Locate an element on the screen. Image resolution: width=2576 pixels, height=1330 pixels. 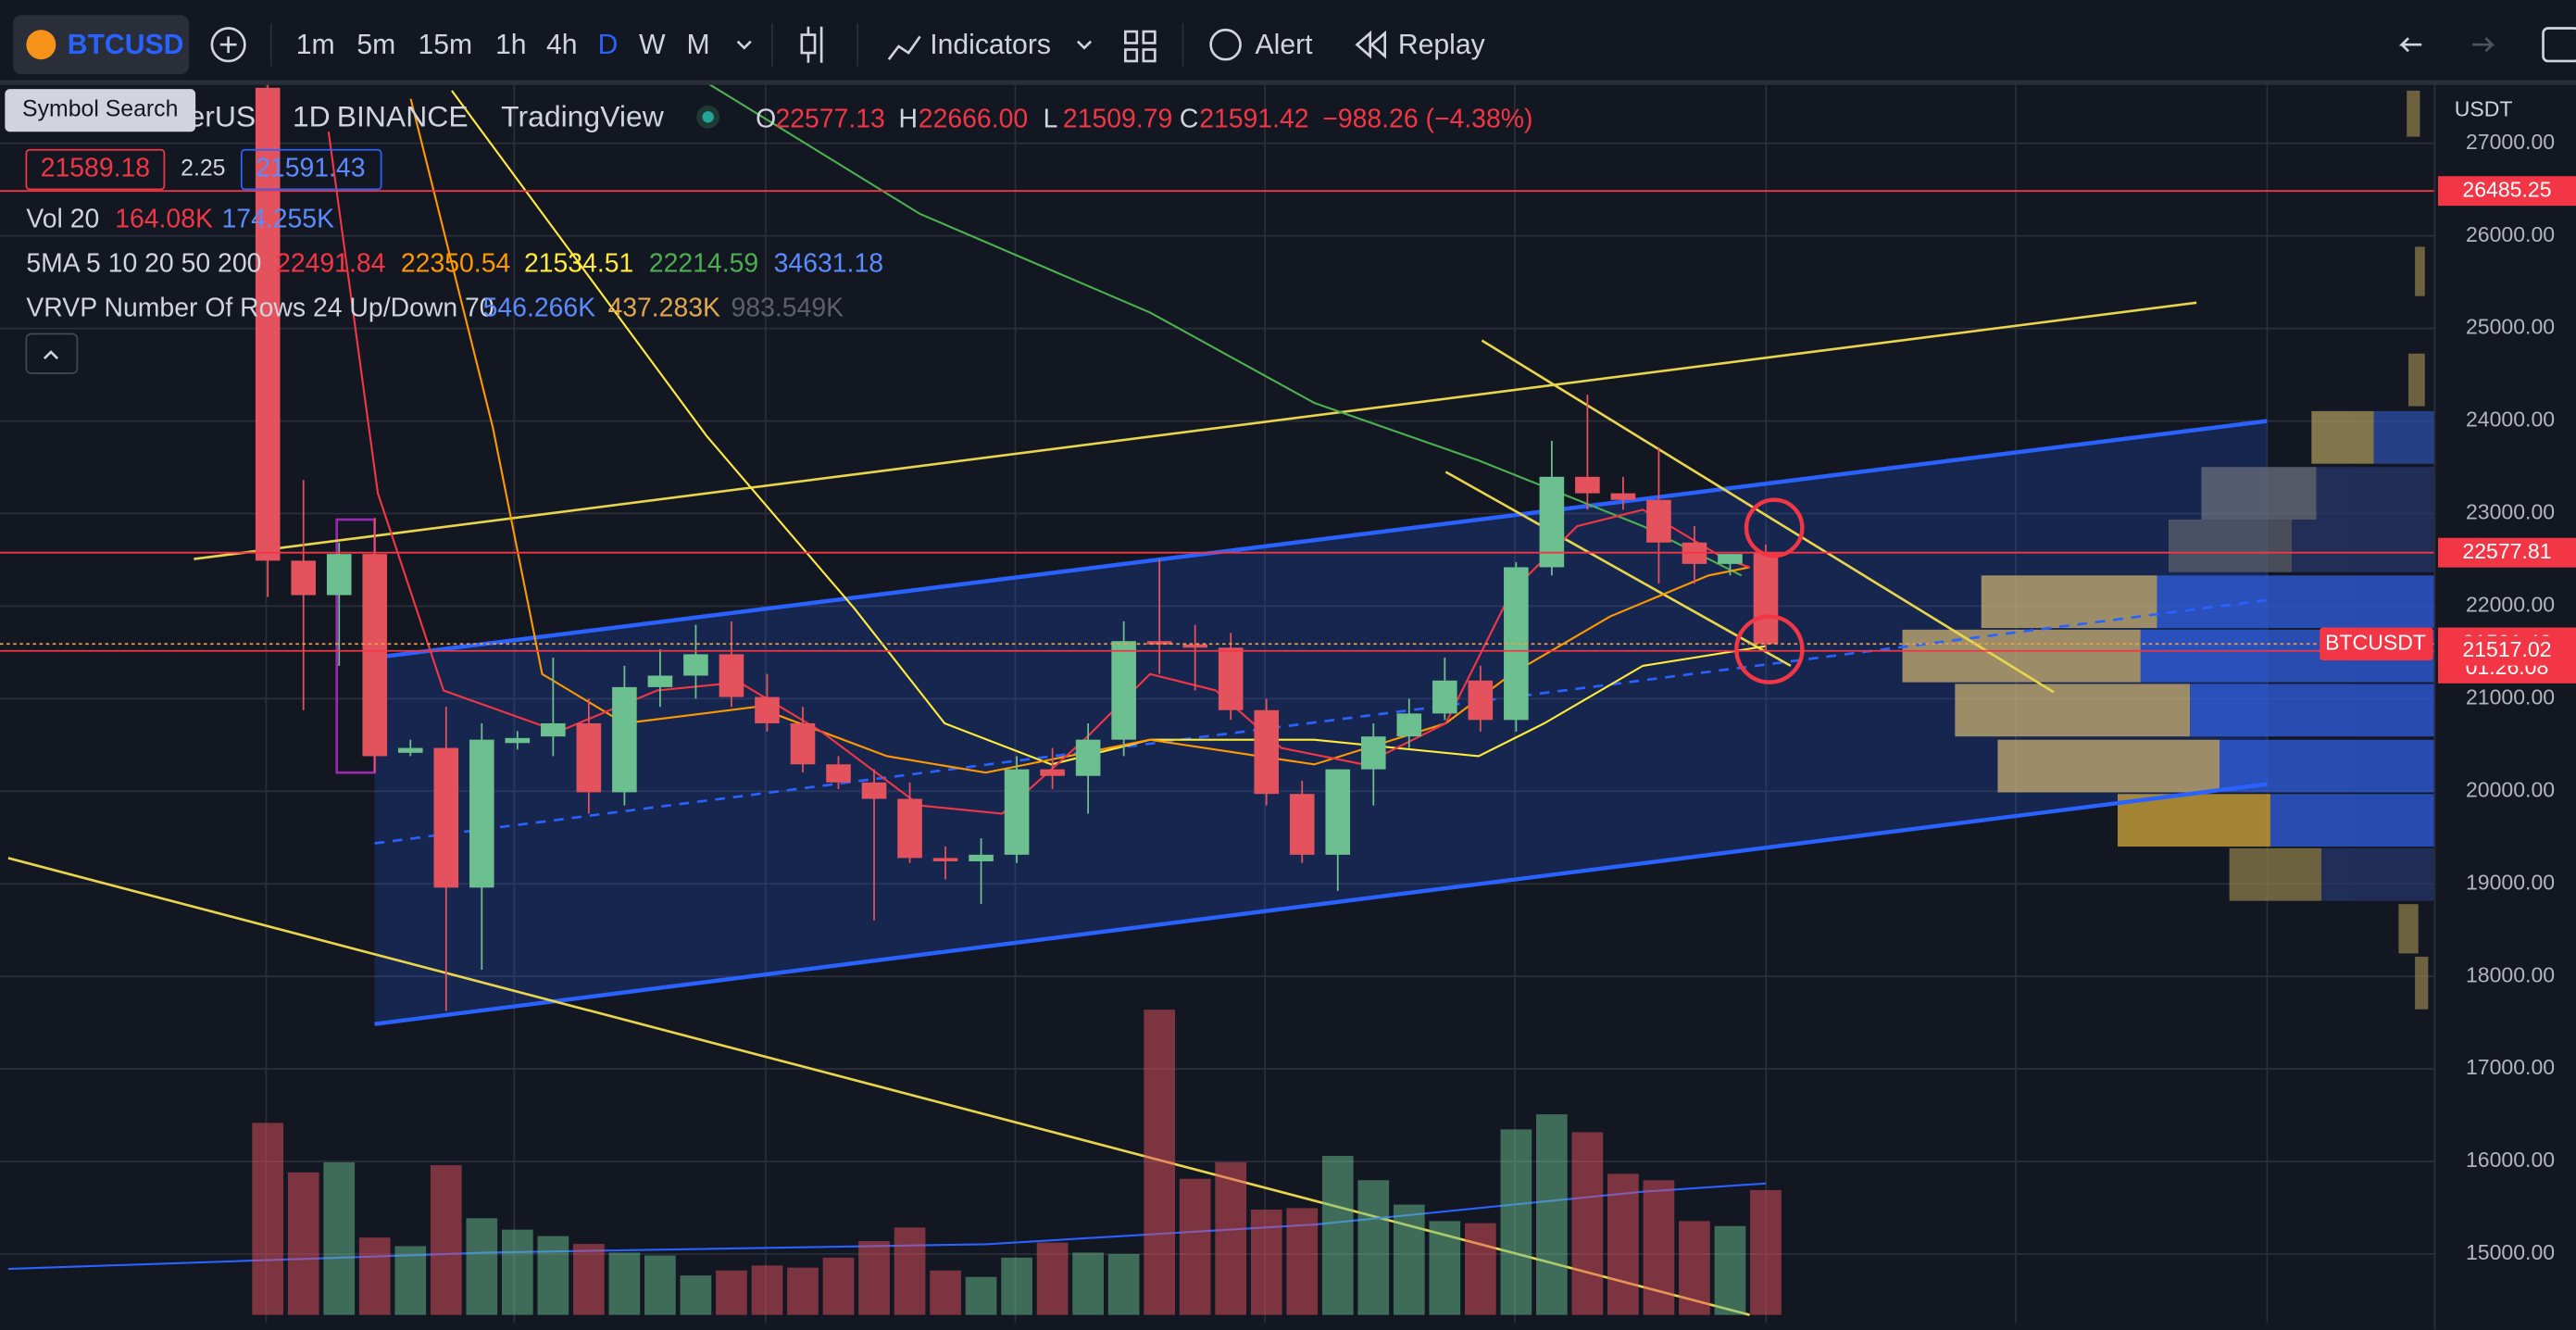
alert-button: Alert is located at coordinates (1285, 45).